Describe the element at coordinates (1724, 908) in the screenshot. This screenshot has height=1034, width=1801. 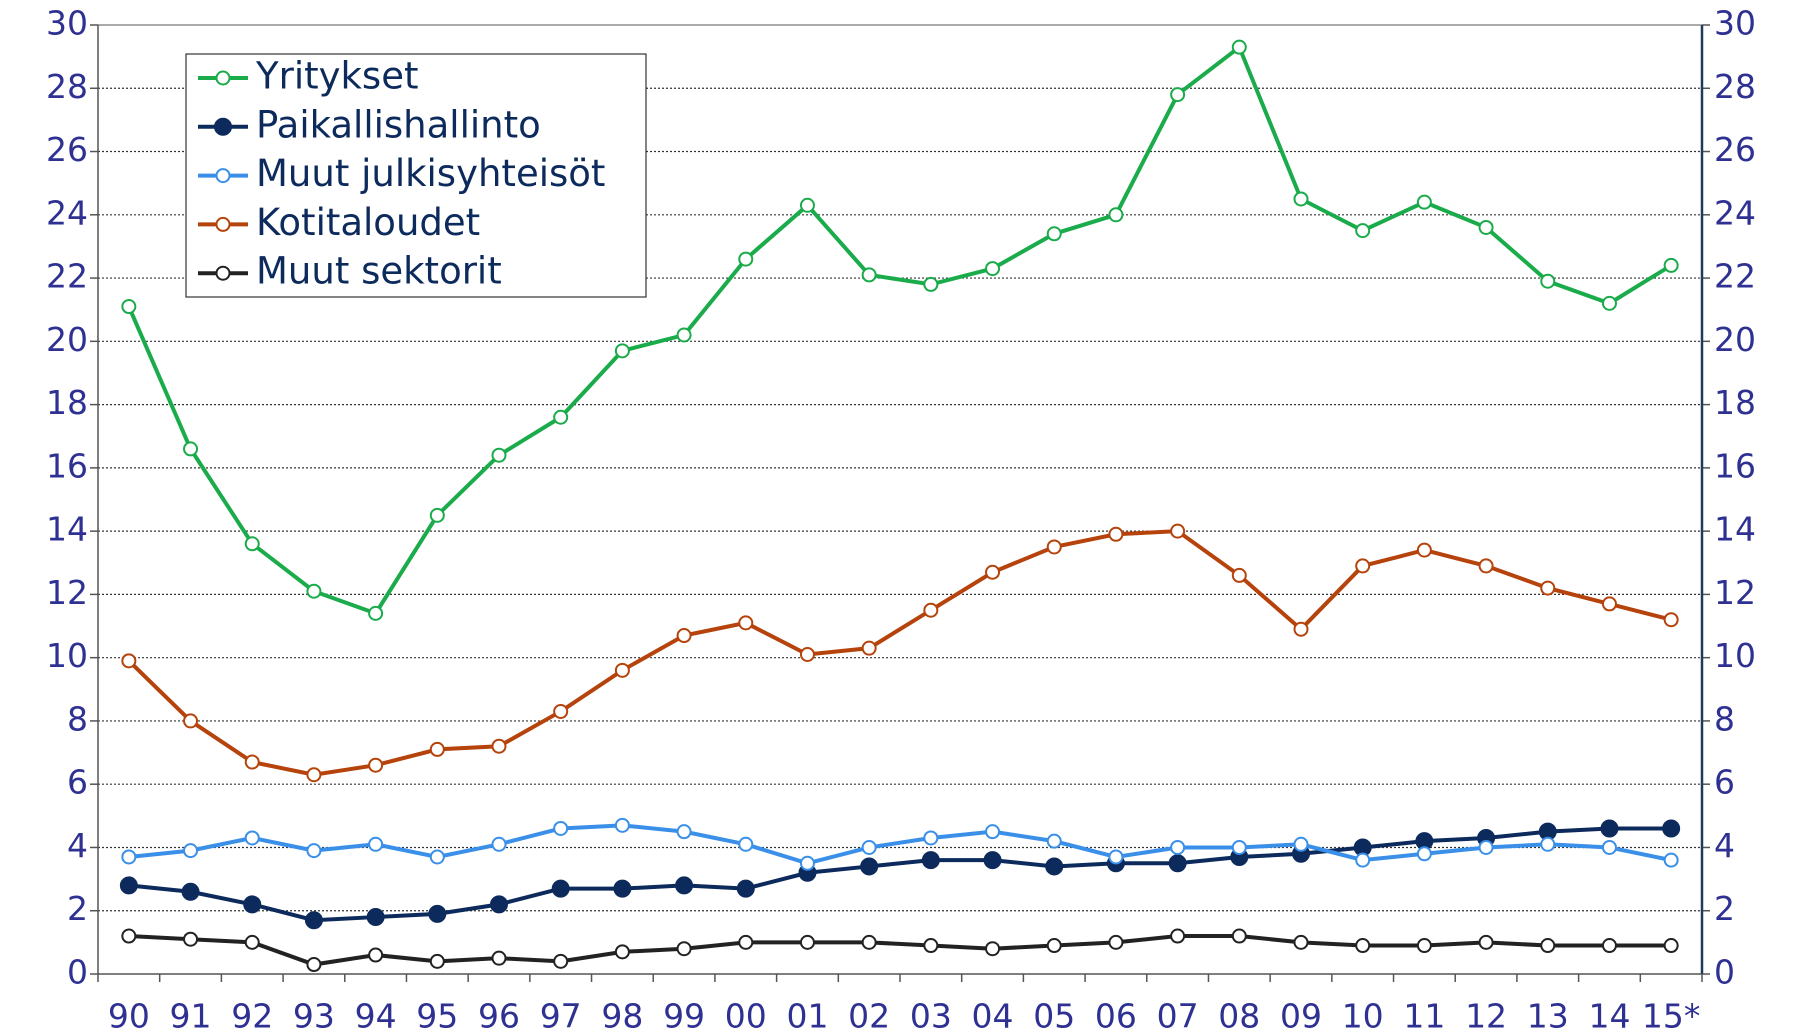
I see `y2-tick-label: 2` at that location.